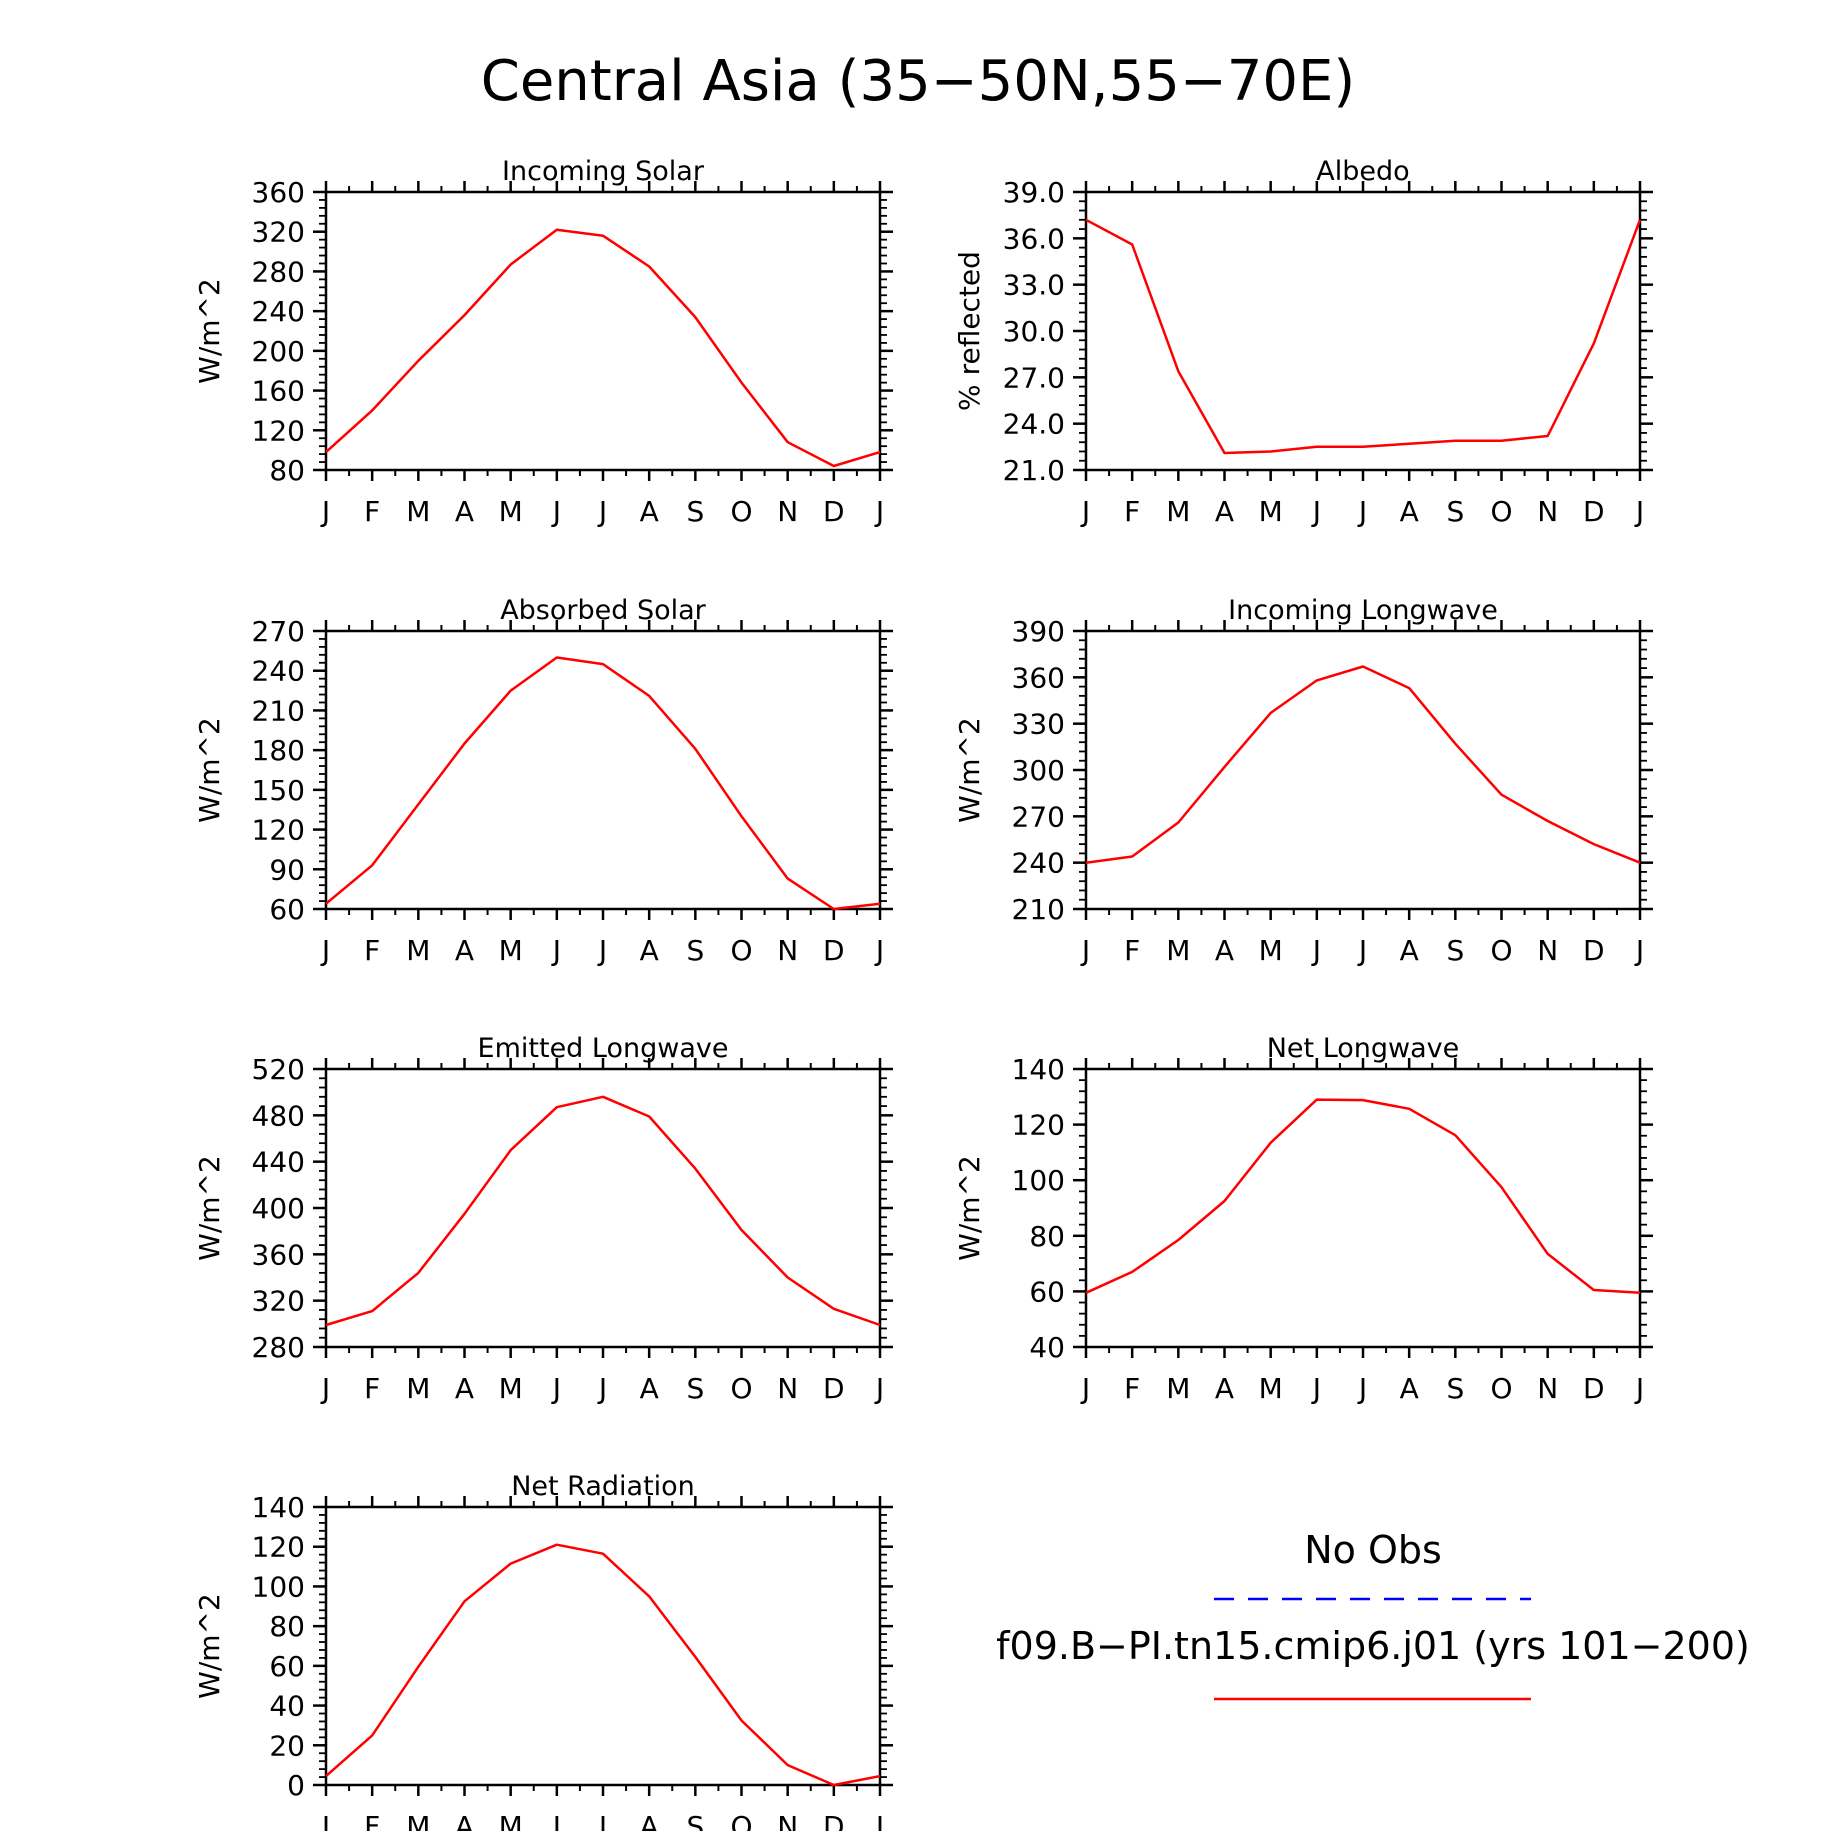  What do you see at coordinates (1034, 238) in the screenshot?
I see `y-tick-label: 36.0` at bounding box center [1034, 238].